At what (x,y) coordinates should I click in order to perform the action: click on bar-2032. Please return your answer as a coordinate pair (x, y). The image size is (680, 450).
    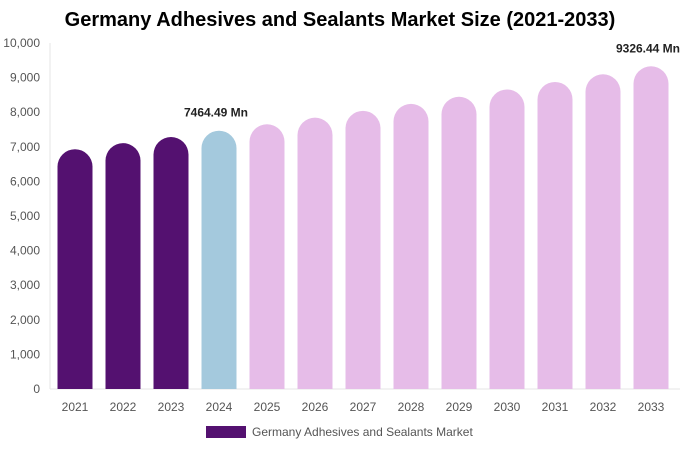
    Looking at the image, I should click on (603, 232).